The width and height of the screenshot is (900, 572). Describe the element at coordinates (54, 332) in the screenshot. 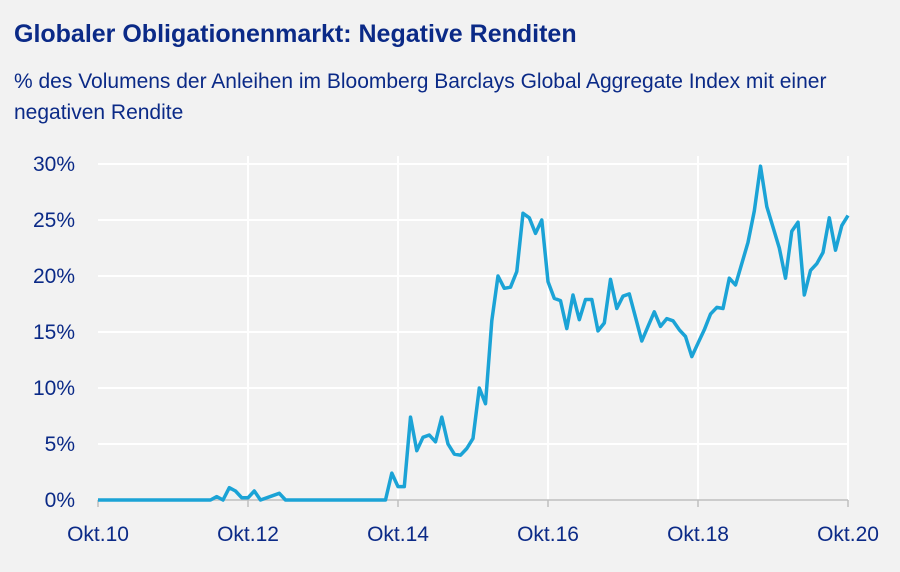

I see `y-tick-label: 15%` at that location.